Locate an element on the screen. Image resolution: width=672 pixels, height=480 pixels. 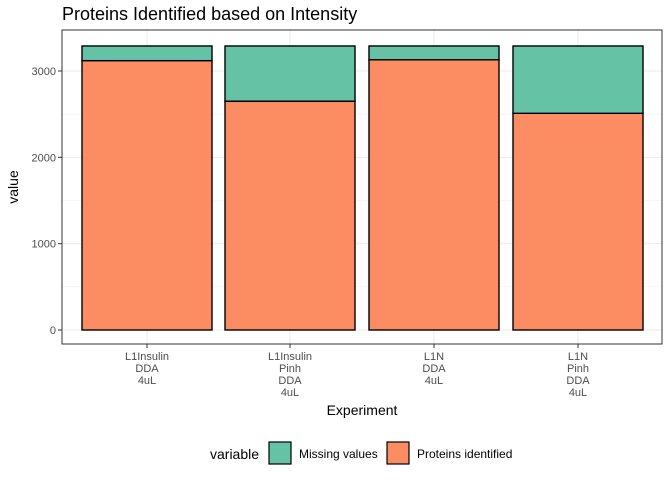
x-tick-label: L1N Pinh DDA 4uL is located at coordinates (578, 375).